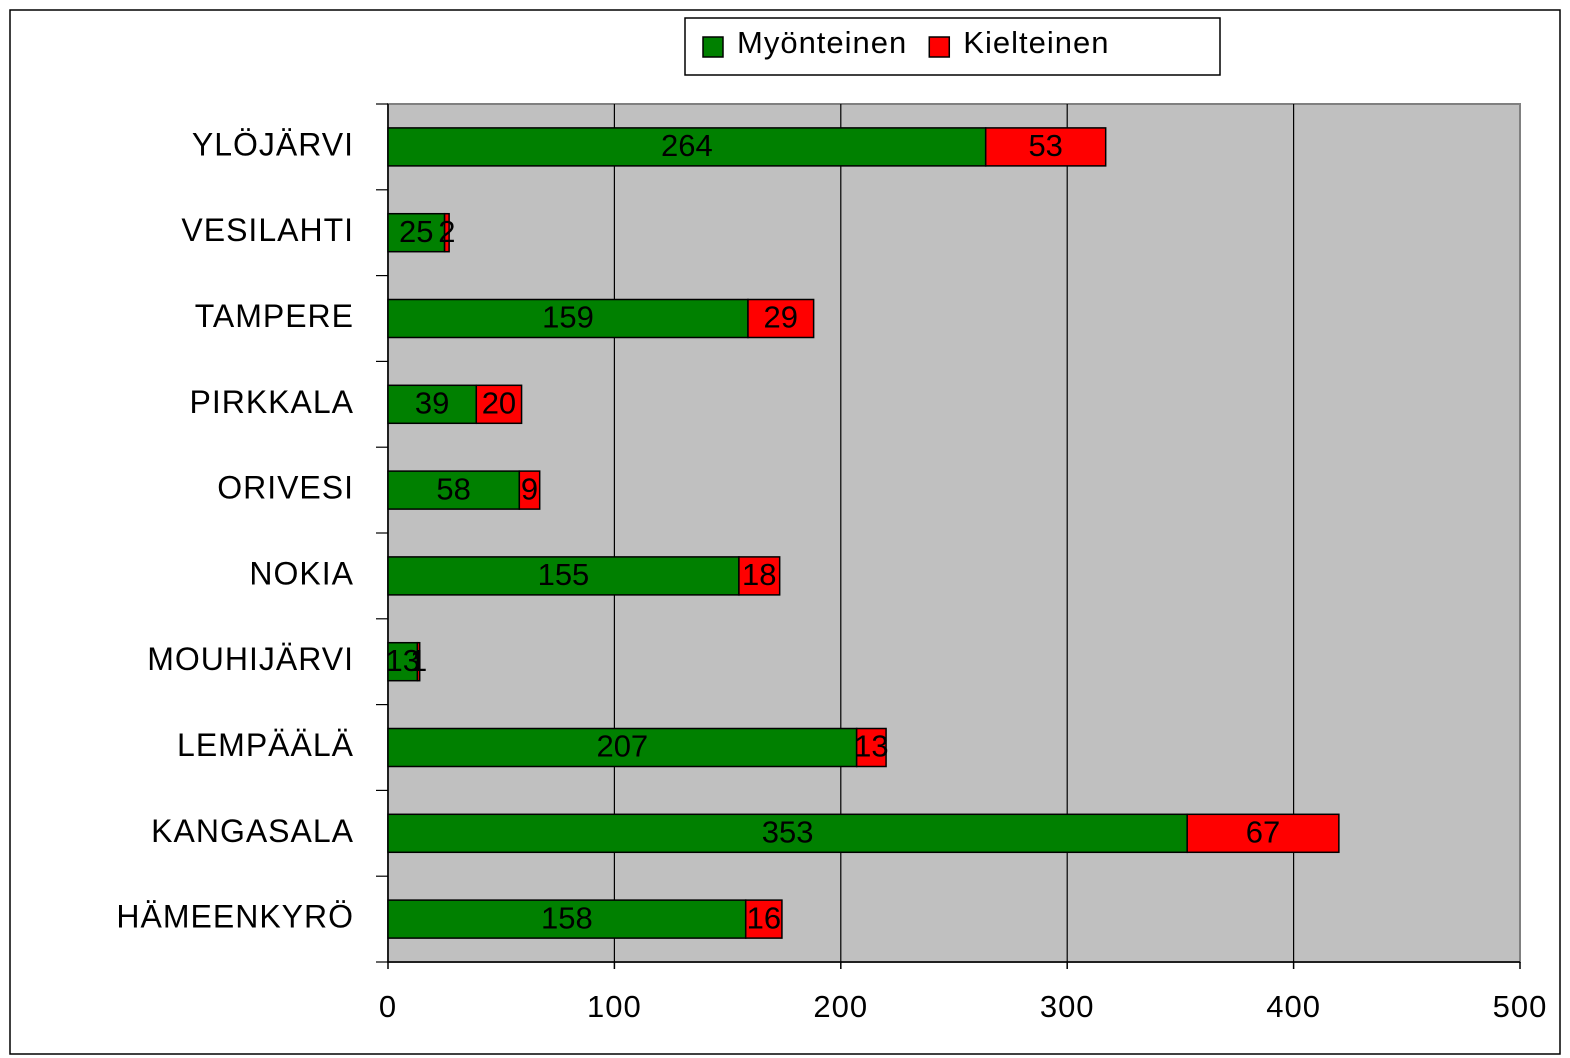  I want to click on x-tick-label: 0, so click(388, 1006).